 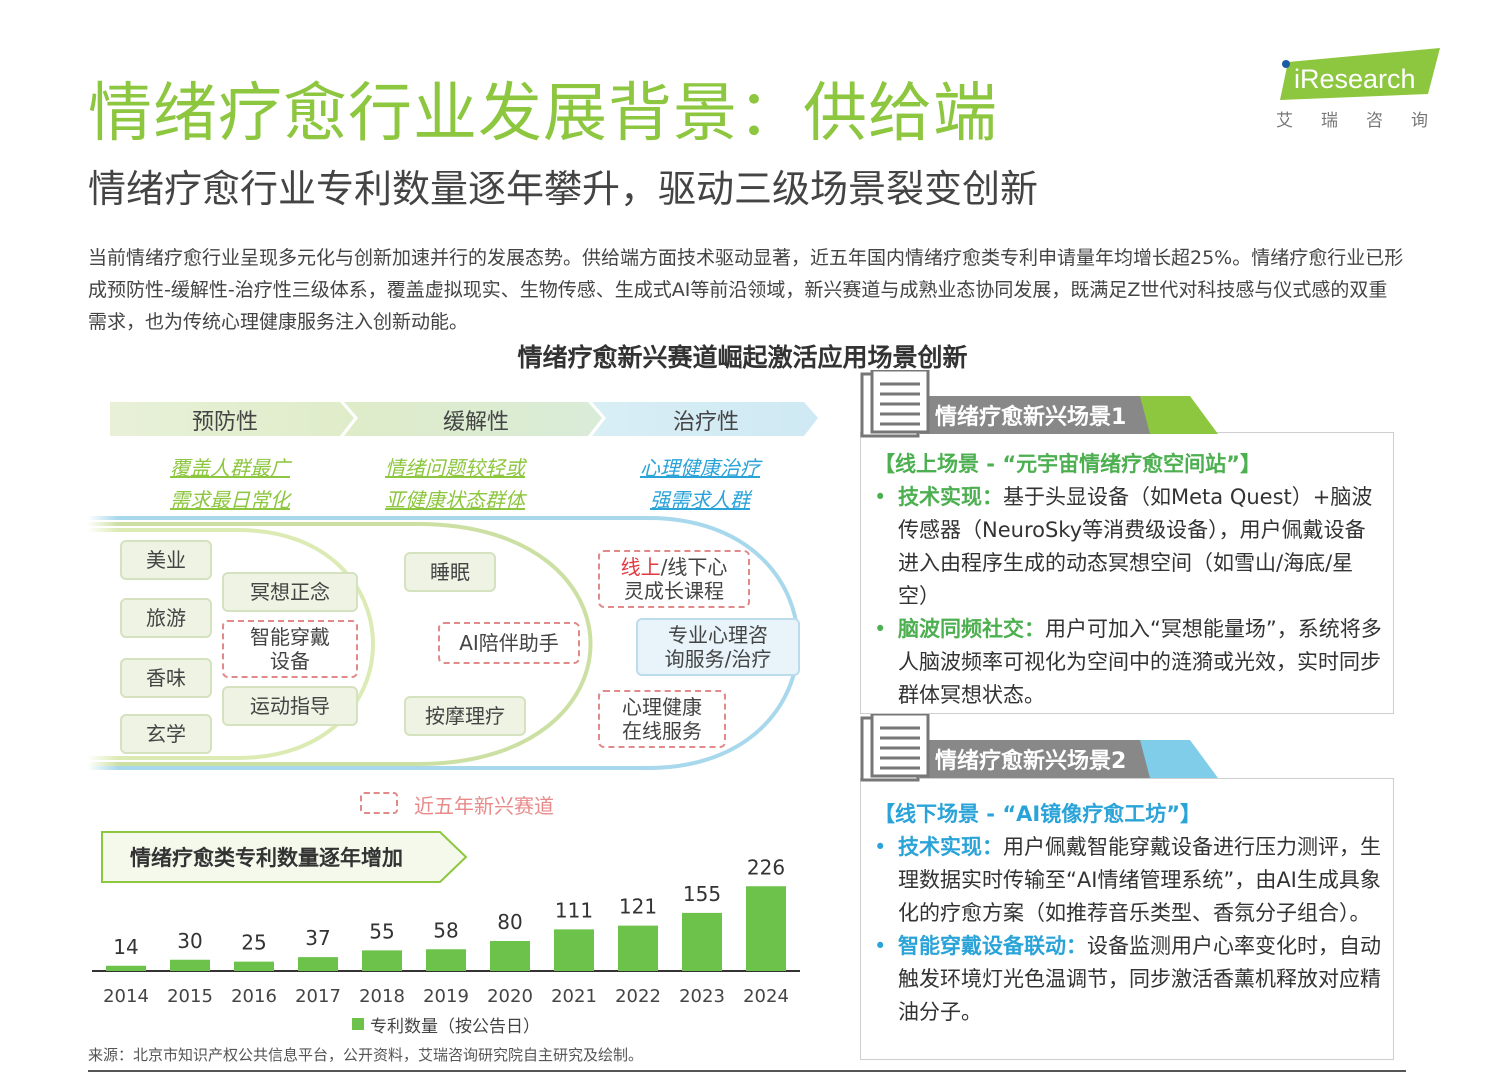 I want to click on bar-2023, so click(x=702, y=941).